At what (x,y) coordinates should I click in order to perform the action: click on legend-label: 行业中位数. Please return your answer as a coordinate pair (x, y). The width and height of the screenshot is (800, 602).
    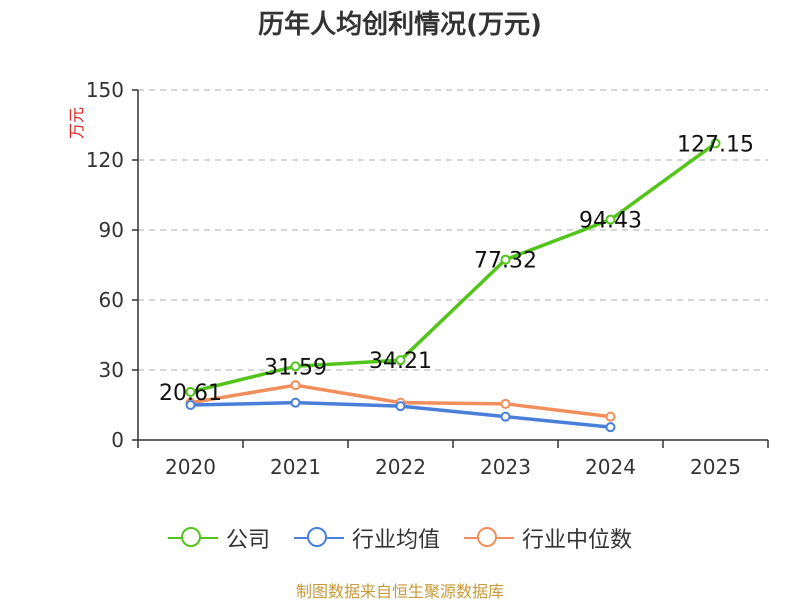
    Looking at the image, I should click on (577, 540).